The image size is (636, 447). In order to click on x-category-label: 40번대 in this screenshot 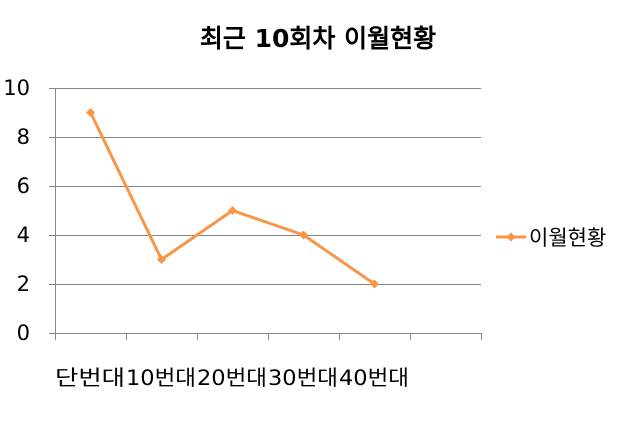, I will do `click(374, 378)`.